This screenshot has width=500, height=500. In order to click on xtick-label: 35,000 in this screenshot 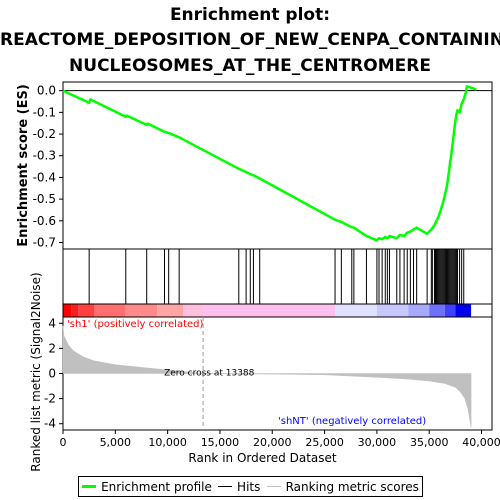, I will do `click(429, 442)`.